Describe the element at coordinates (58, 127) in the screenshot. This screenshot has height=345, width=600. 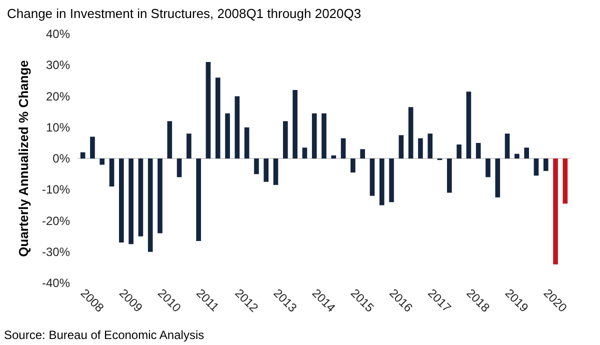
I see `y-tick-label: 10%` at that location.